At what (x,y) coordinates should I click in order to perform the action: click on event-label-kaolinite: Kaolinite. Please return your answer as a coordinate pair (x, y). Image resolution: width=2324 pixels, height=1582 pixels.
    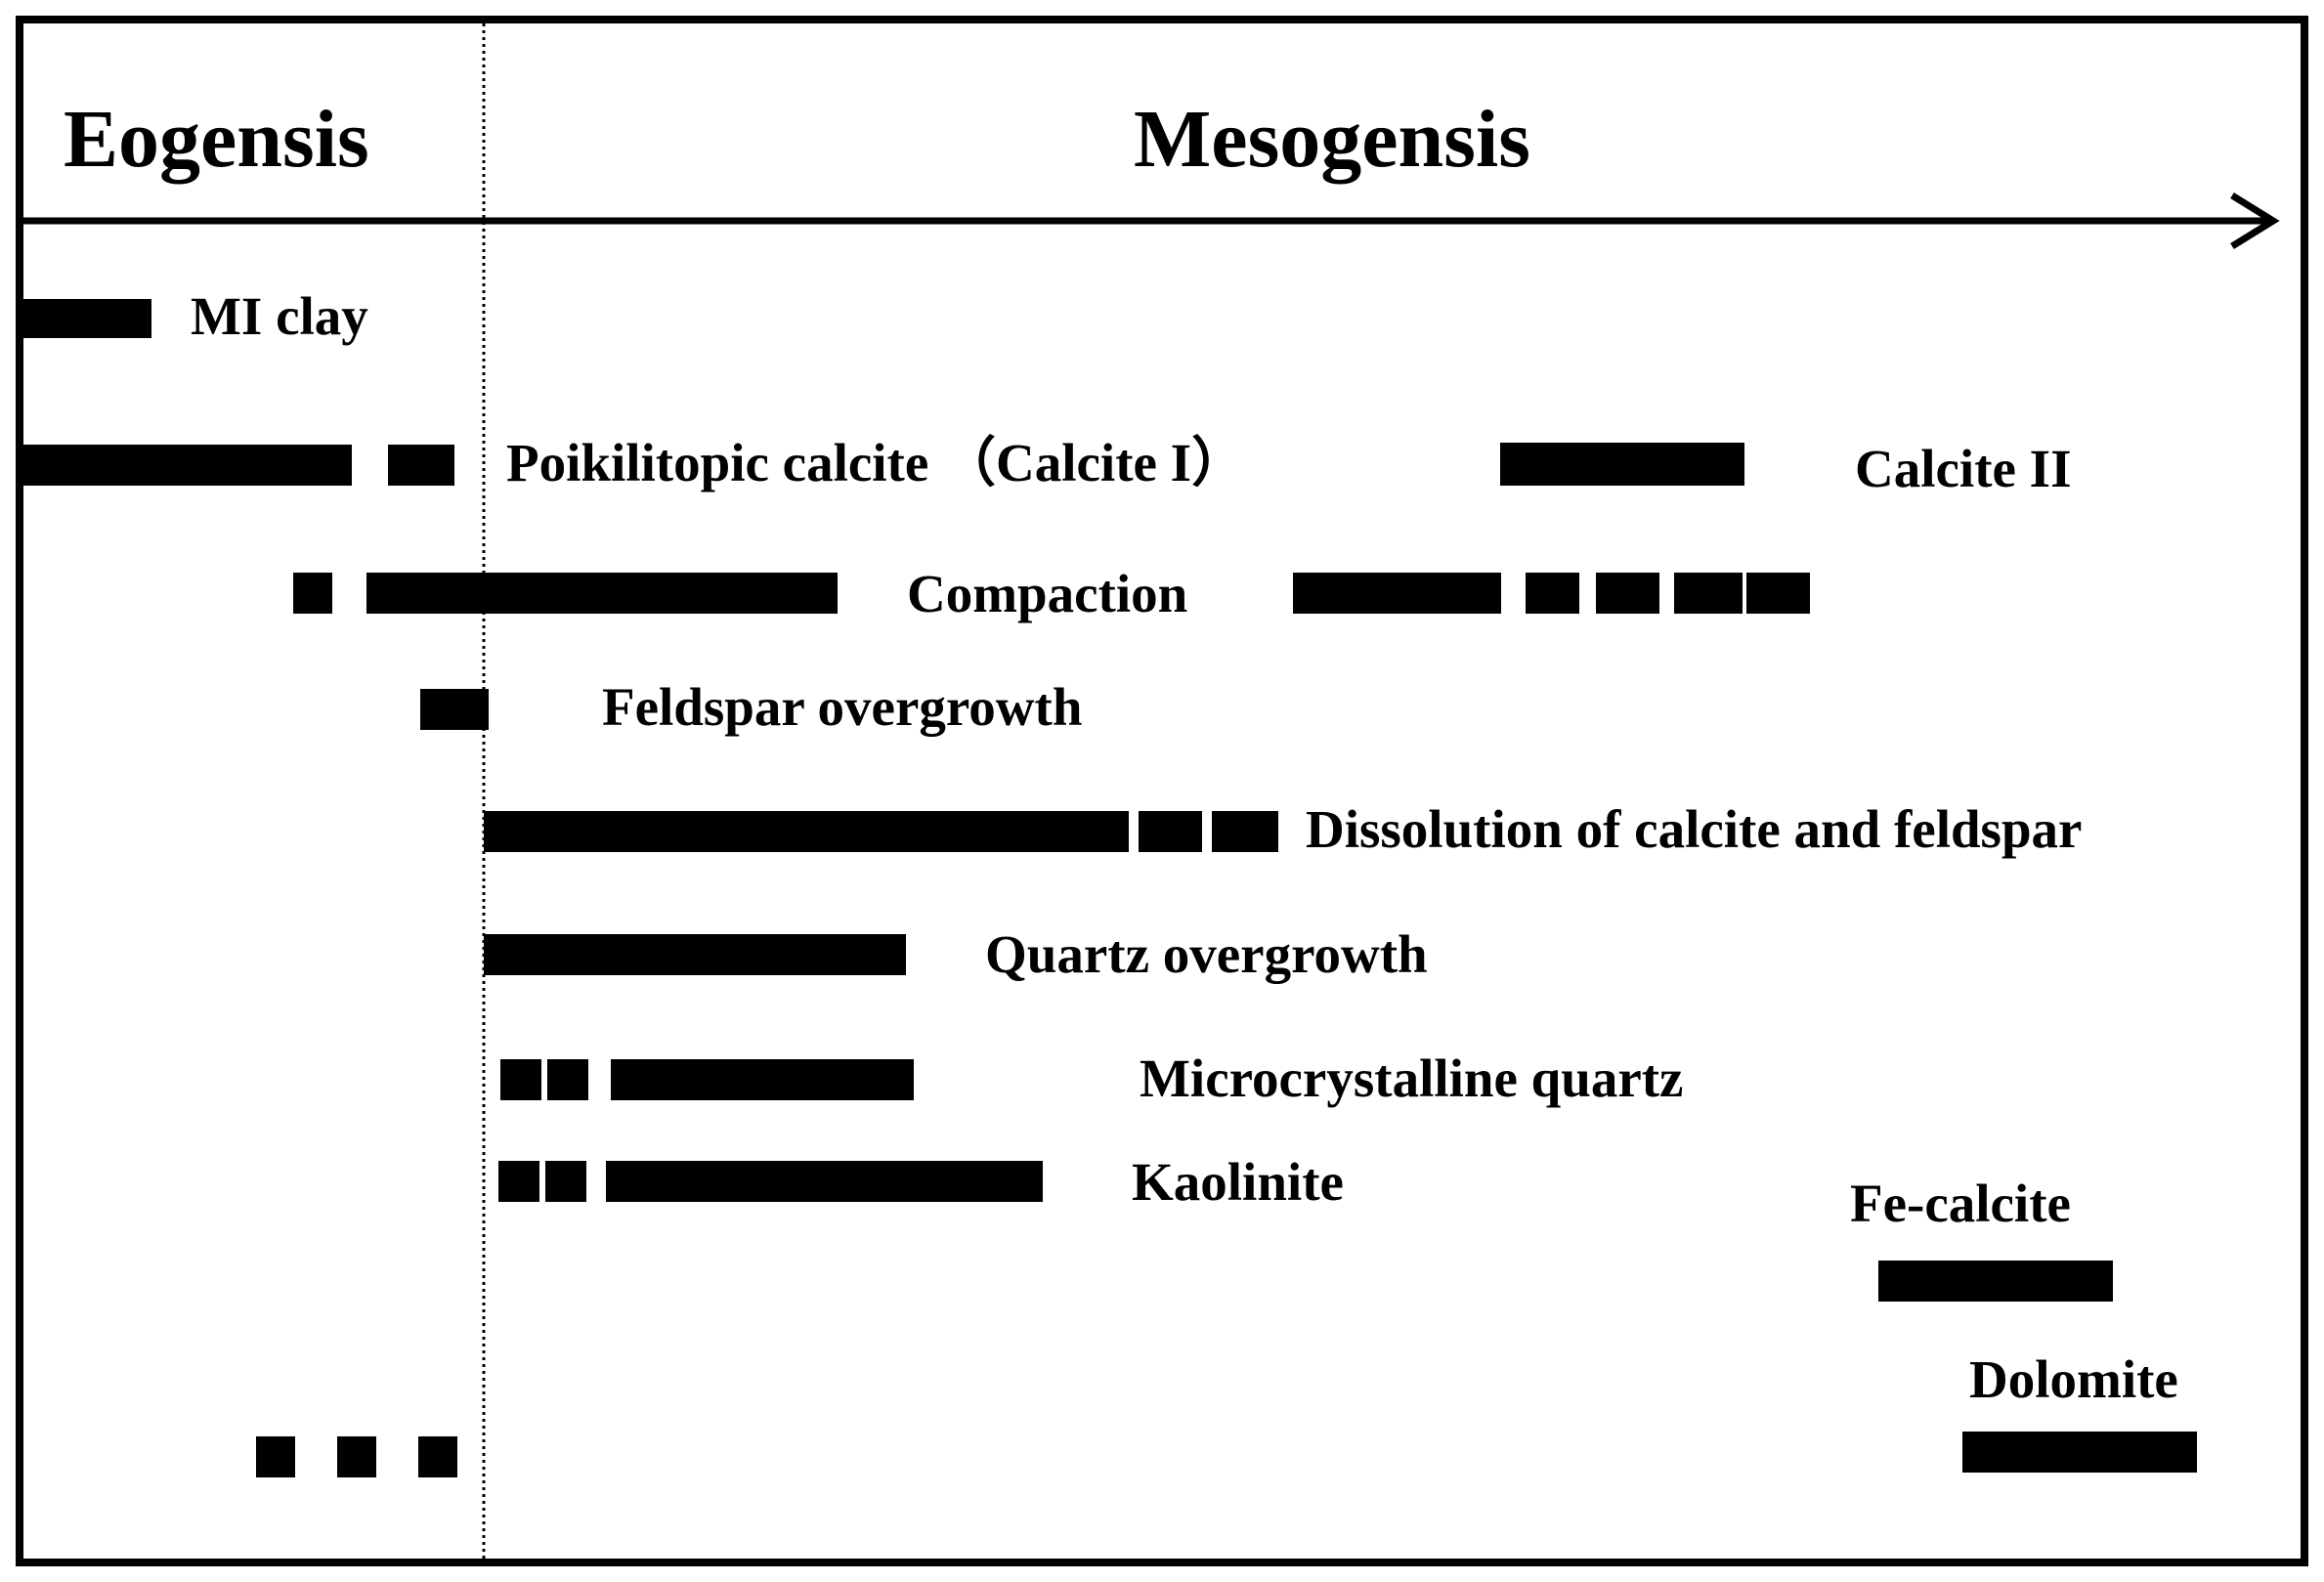
    Looking at the image, I should click on (1238, 1182).